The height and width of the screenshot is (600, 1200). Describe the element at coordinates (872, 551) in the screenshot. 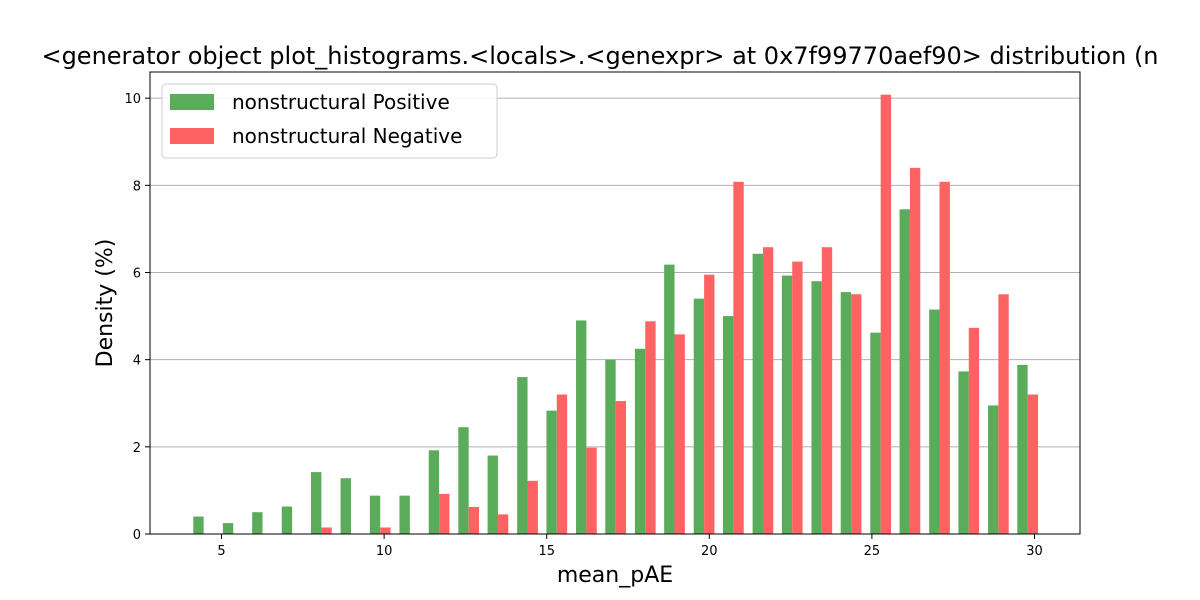

I see `x-tick-label: 25` at that location.